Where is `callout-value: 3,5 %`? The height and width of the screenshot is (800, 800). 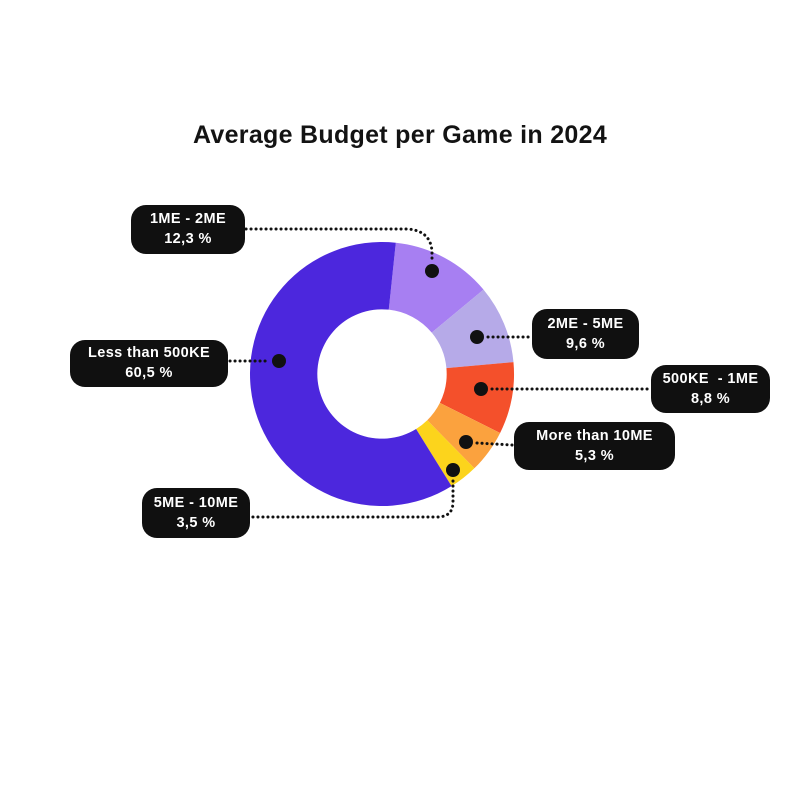 callout-value: 3,5 % is located at coordinates (196, 522).